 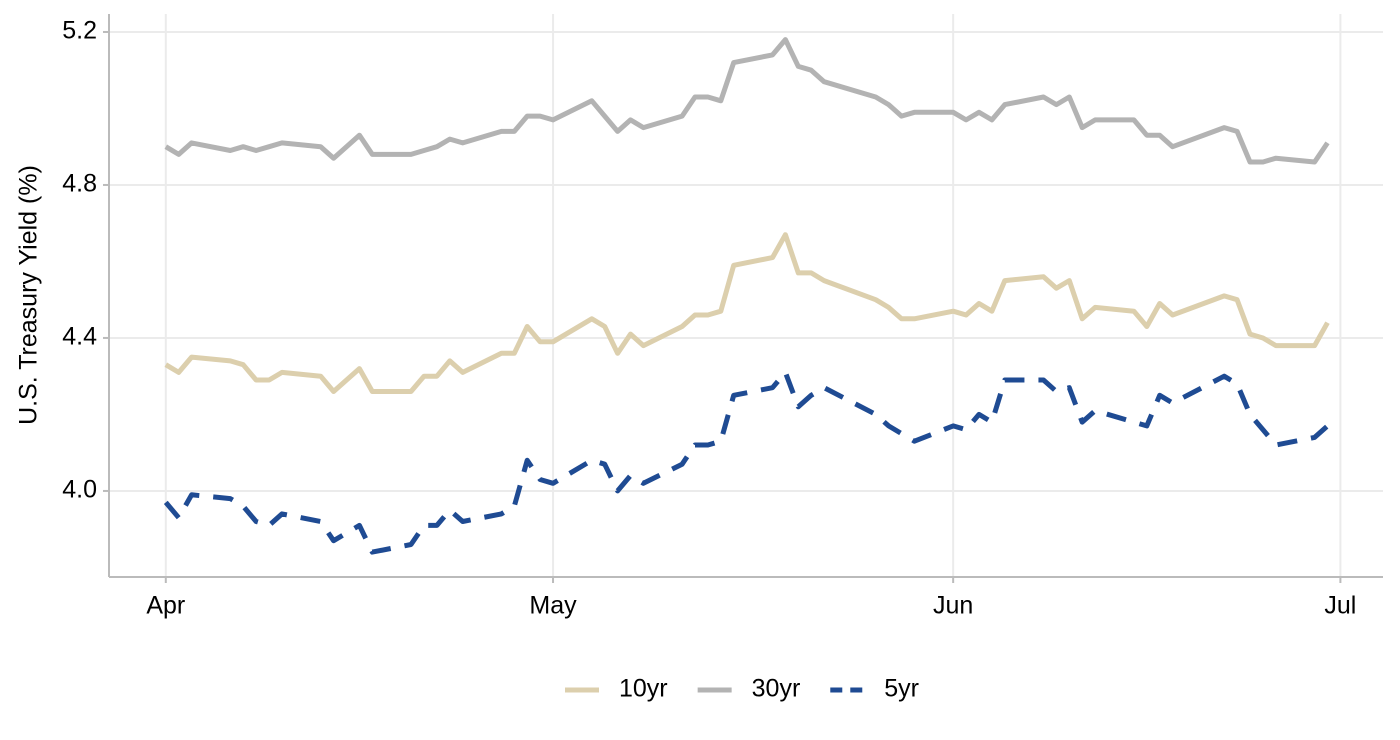 I want to click on y-tick-label: 4.0, so click(x=79, y=490).